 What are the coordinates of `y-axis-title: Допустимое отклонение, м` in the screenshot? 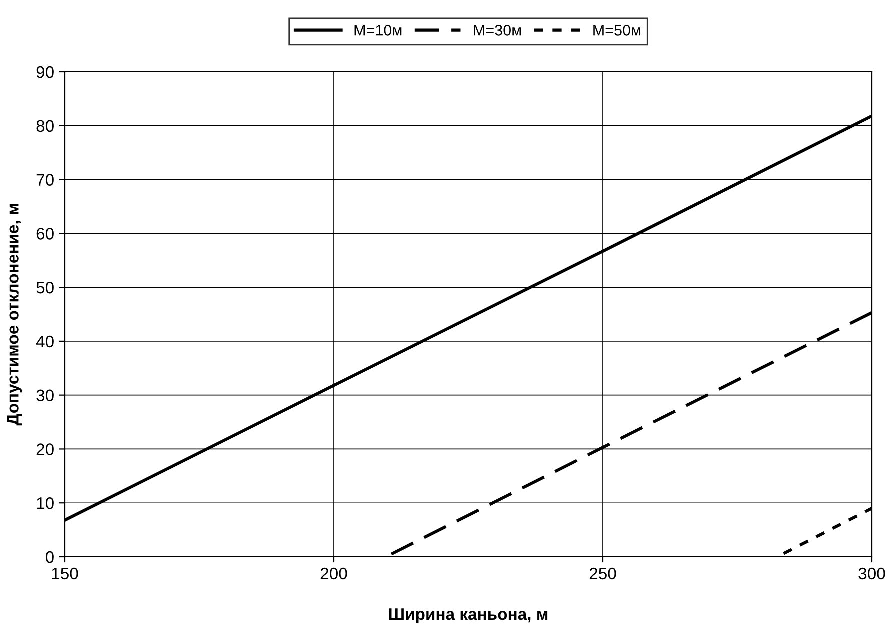 It's located at (14, 315).